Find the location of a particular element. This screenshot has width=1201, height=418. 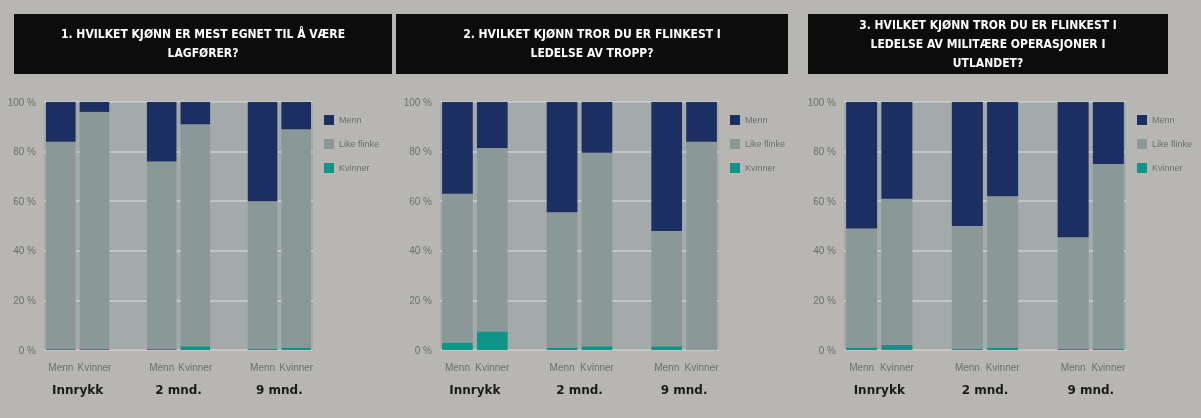

chart-title: 3. HVILKET KJØNN TROR DU ER FLINKEST I LEDELSE AV MILITÆRE OPERASJONER I UTLANDET? is located at coordinates (988, 44).